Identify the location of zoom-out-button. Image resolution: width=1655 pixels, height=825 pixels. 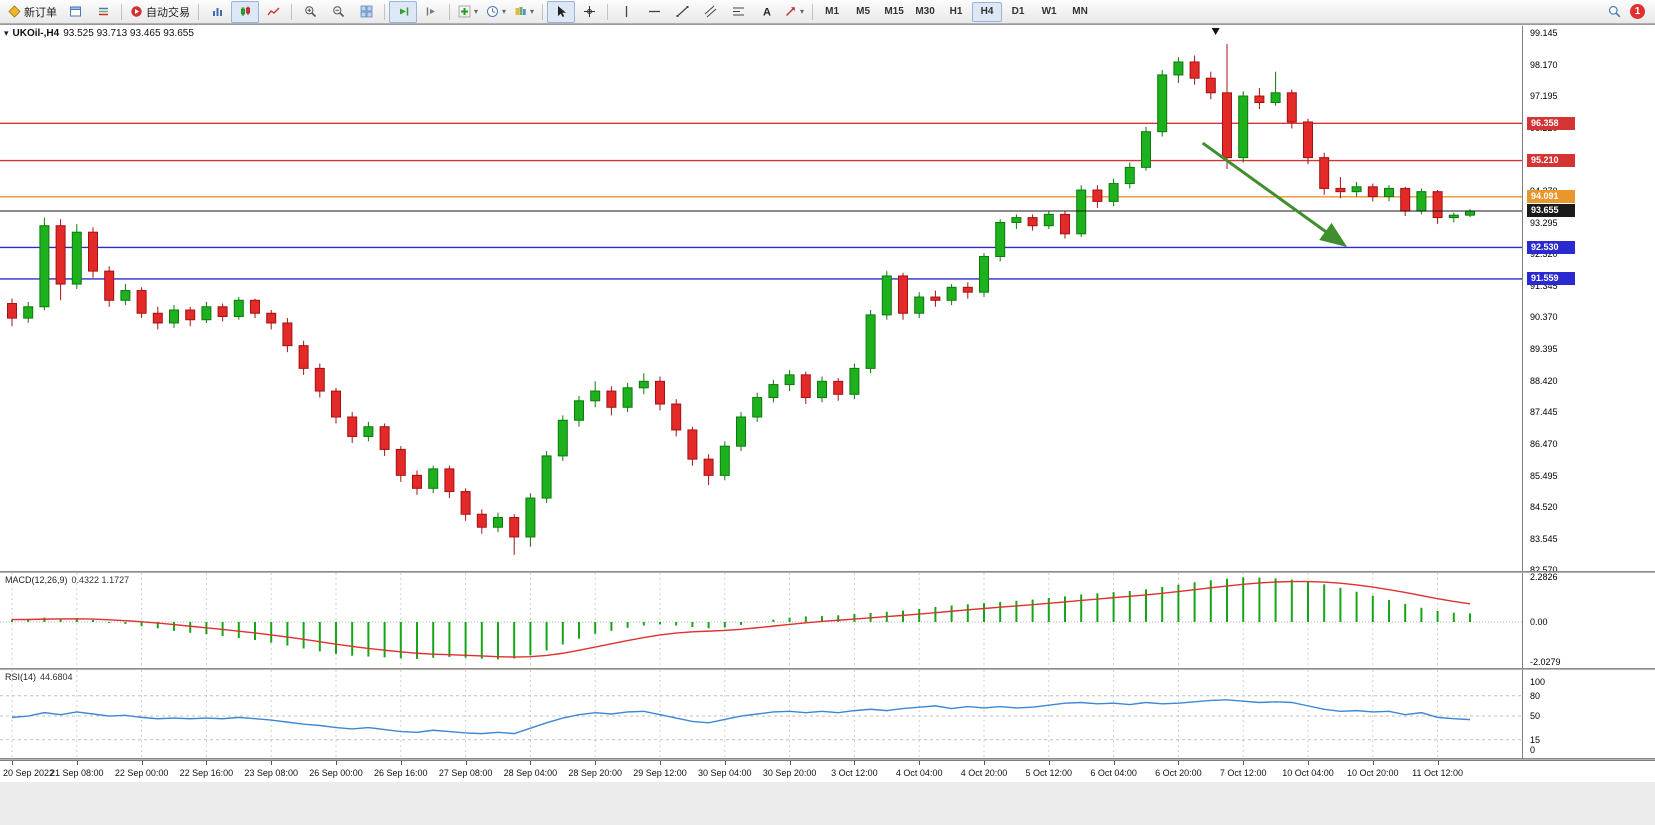
(338, 12).